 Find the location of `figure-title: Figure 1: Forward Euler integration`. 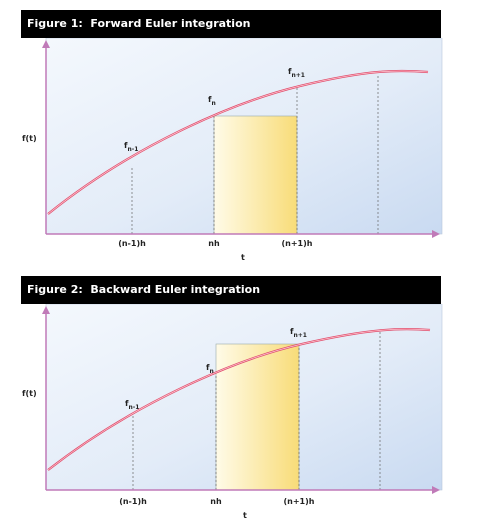

figure-title: Figure 1: Forward Euler integration is located at coordinates (231, 24).